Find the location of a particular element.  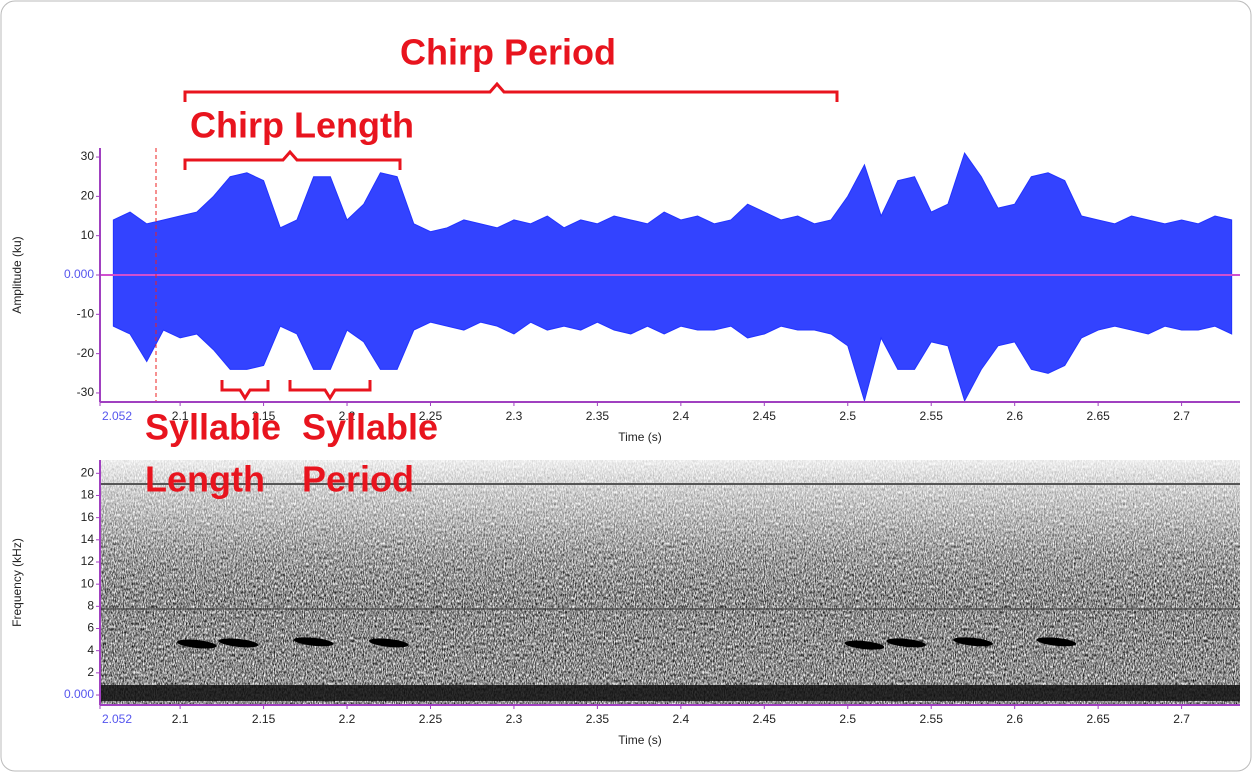

y-tick-label: 4 is located at coordinates (90, 650).